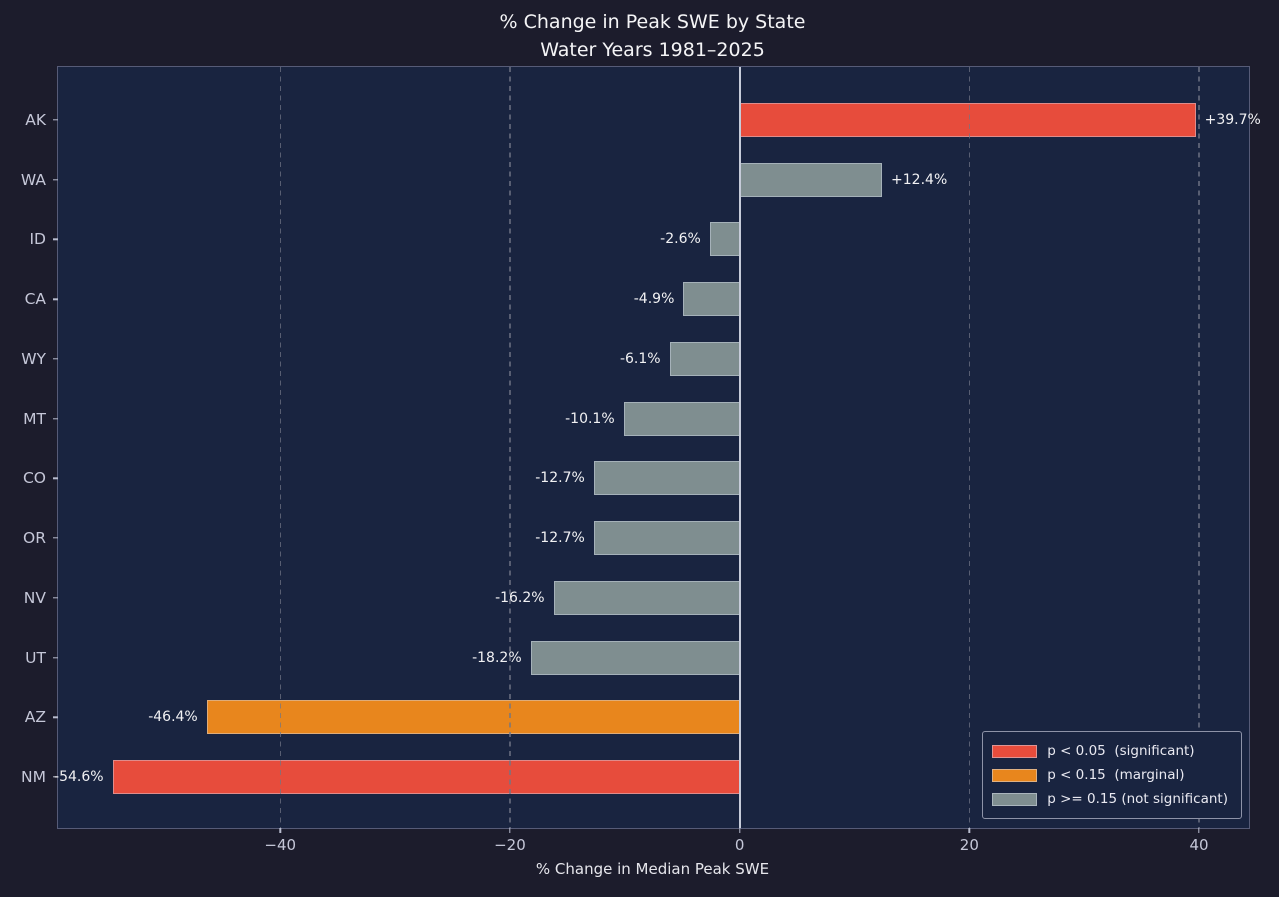 The width and height of the screenshot is (1279, 897). Describe the element at coordinates (680, 239) in the screenshot. I see `bar-value-ID: -2.6%` at that location.